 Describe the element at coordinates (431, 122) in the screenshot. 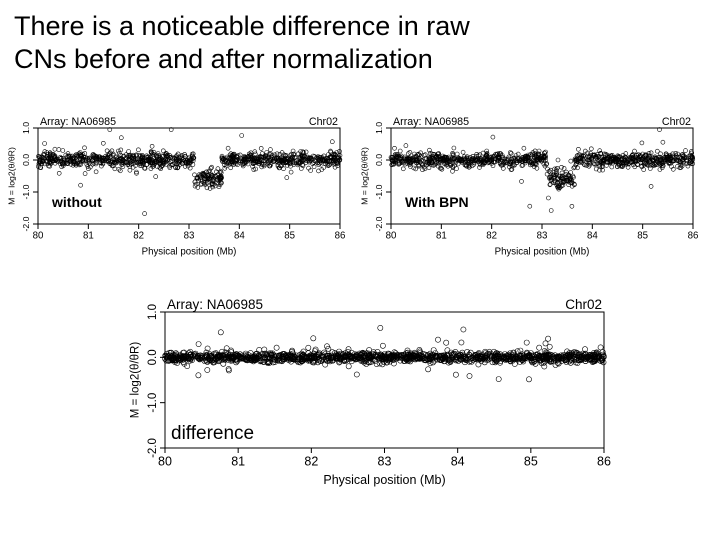

I see `array-label: Array: NA06985` at that location.